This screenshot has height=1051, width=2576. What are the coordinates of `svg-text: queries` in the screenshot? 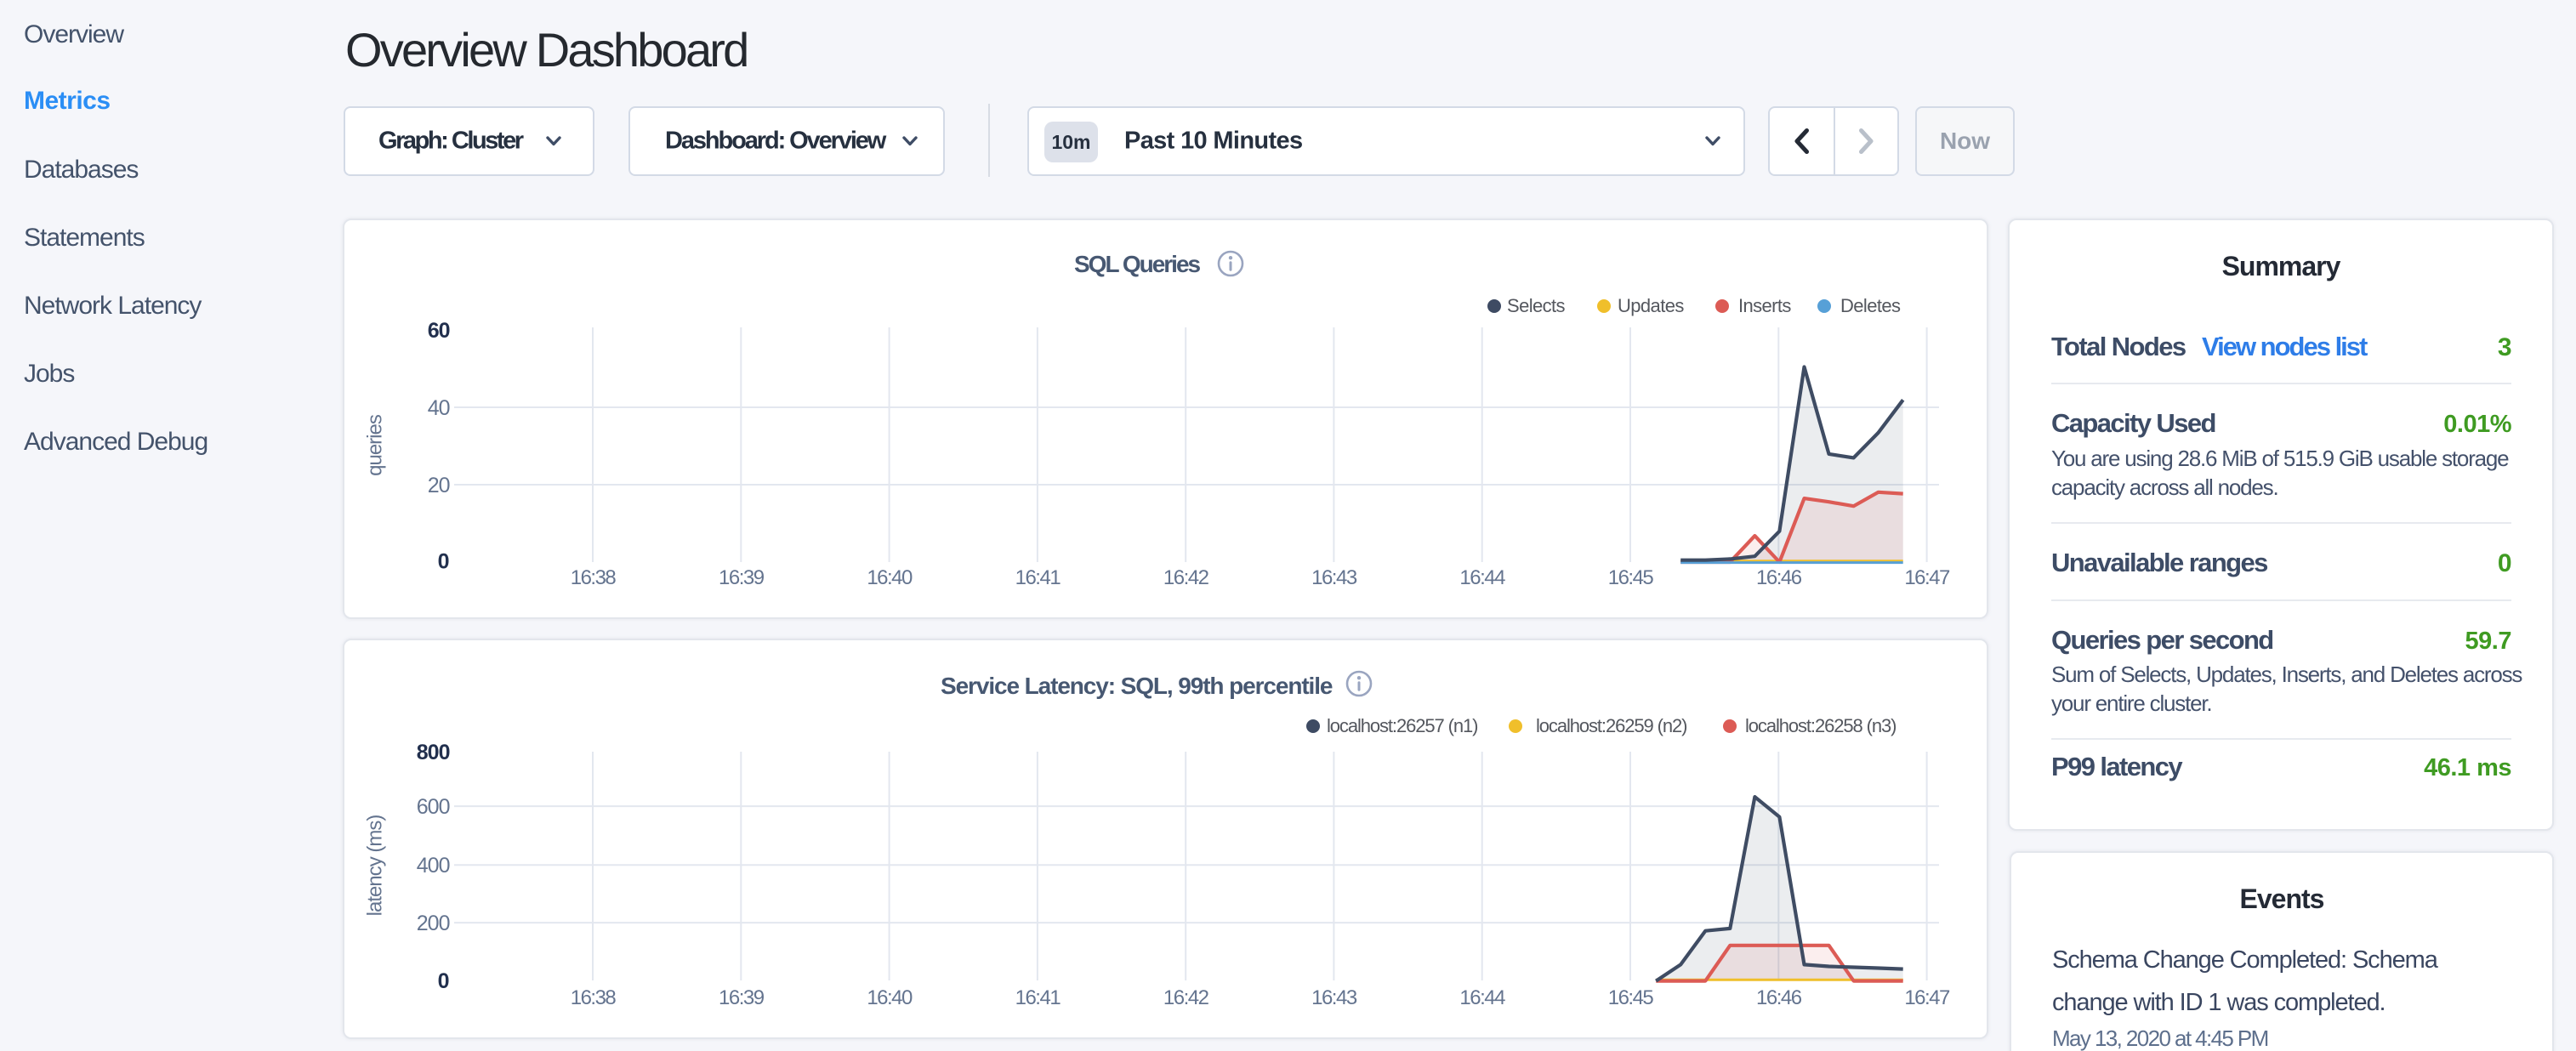 It's located at (375, 445).